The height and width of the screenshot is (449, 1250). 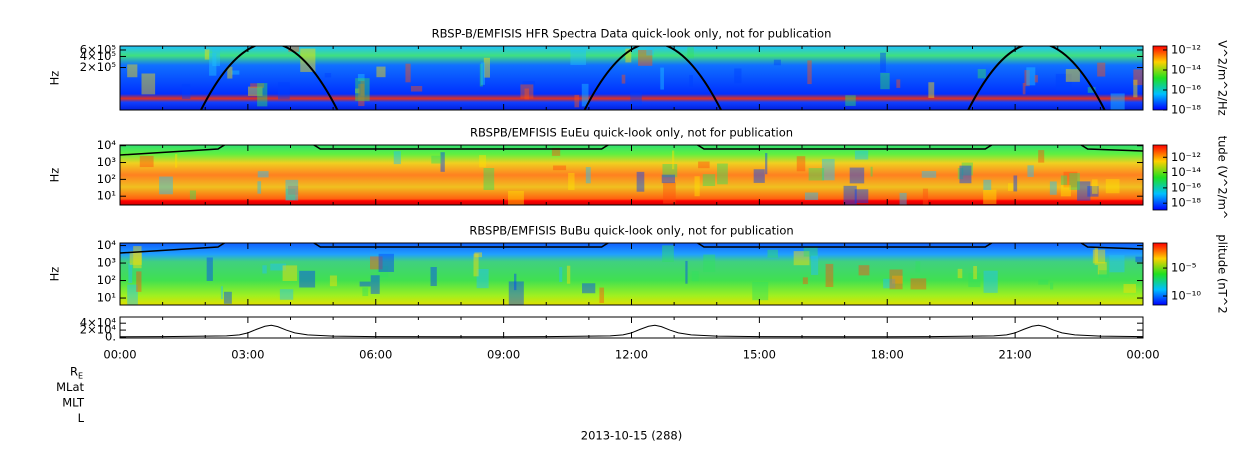 I want to click on ephemeris-label-subscript: E, so click(x=80, y=376).